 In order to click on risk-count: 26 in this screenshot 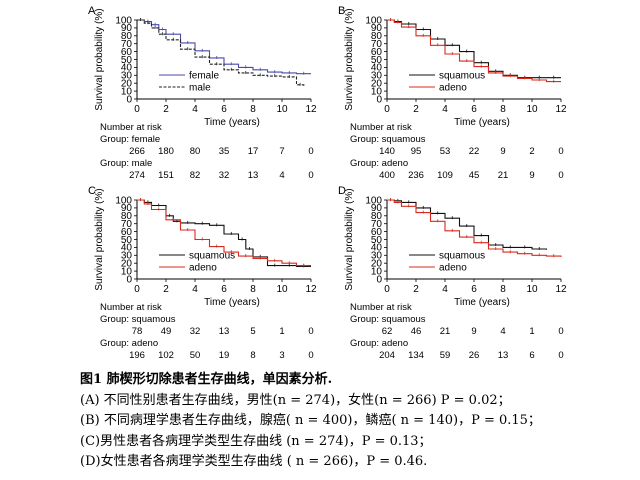, I will do `click(474, 355)`.